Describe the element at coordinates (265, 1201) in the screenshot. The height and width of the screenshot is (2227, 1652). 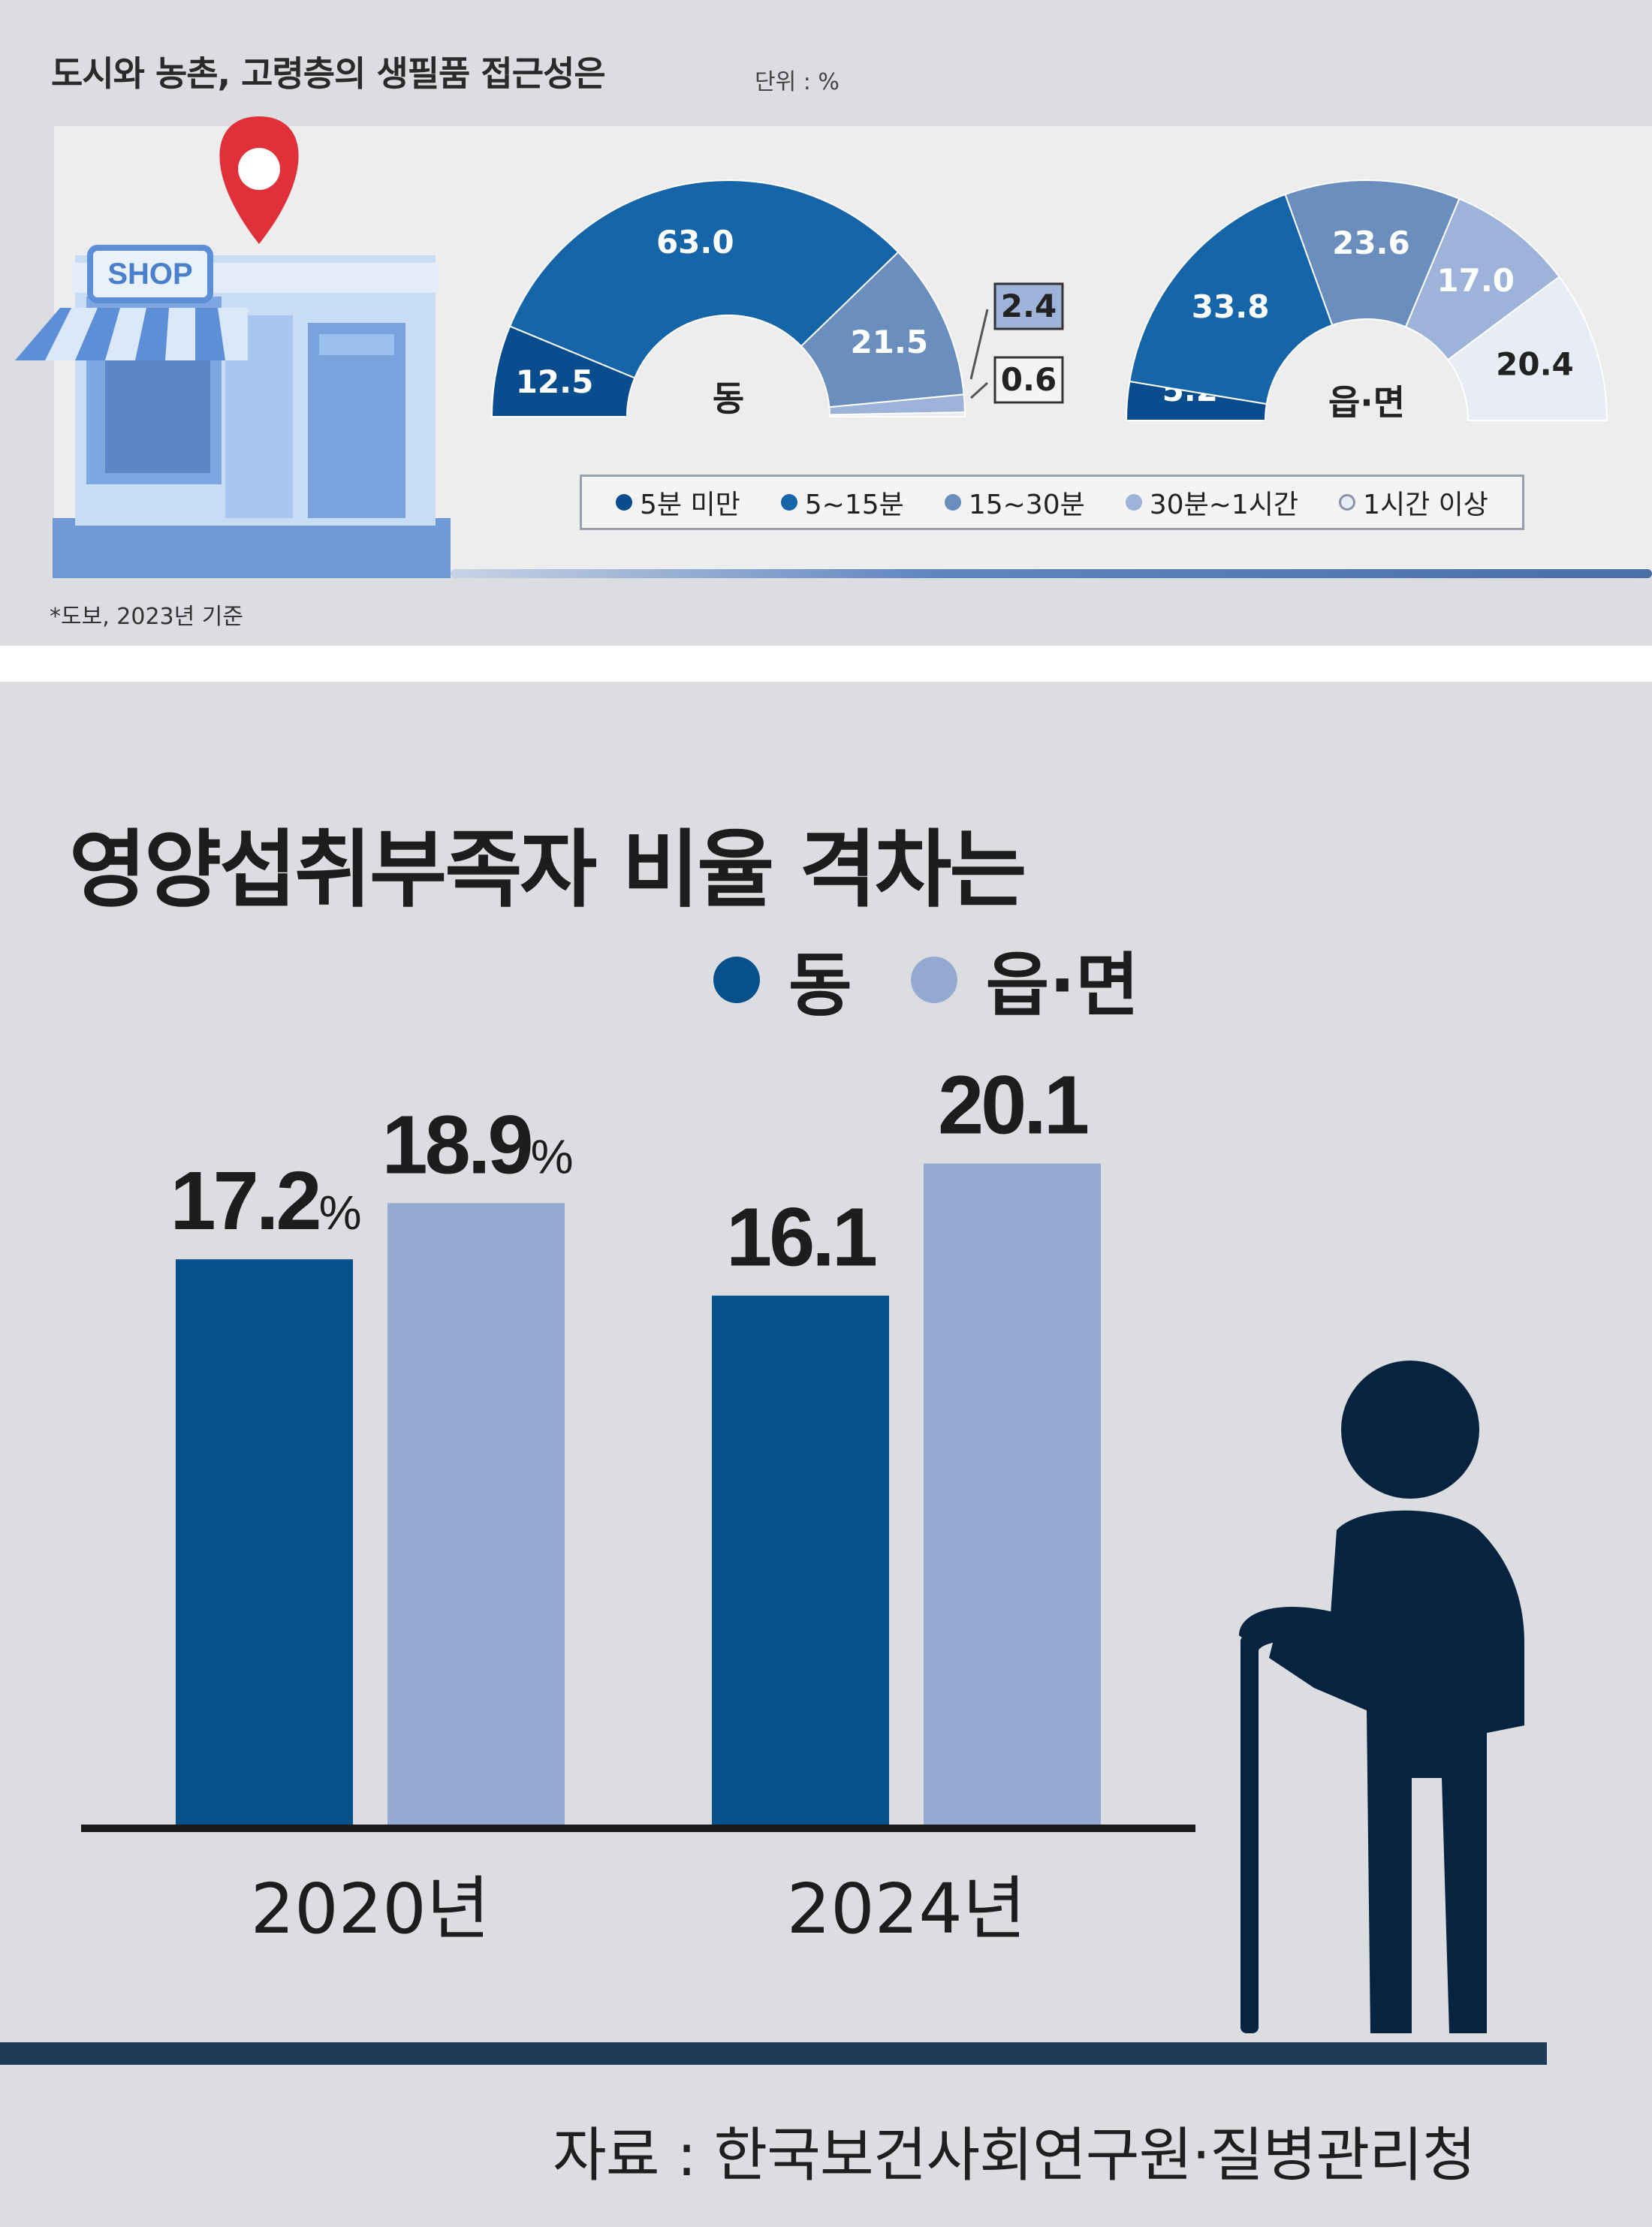
I see `bar-label-0-0: 17.2%` at that location.